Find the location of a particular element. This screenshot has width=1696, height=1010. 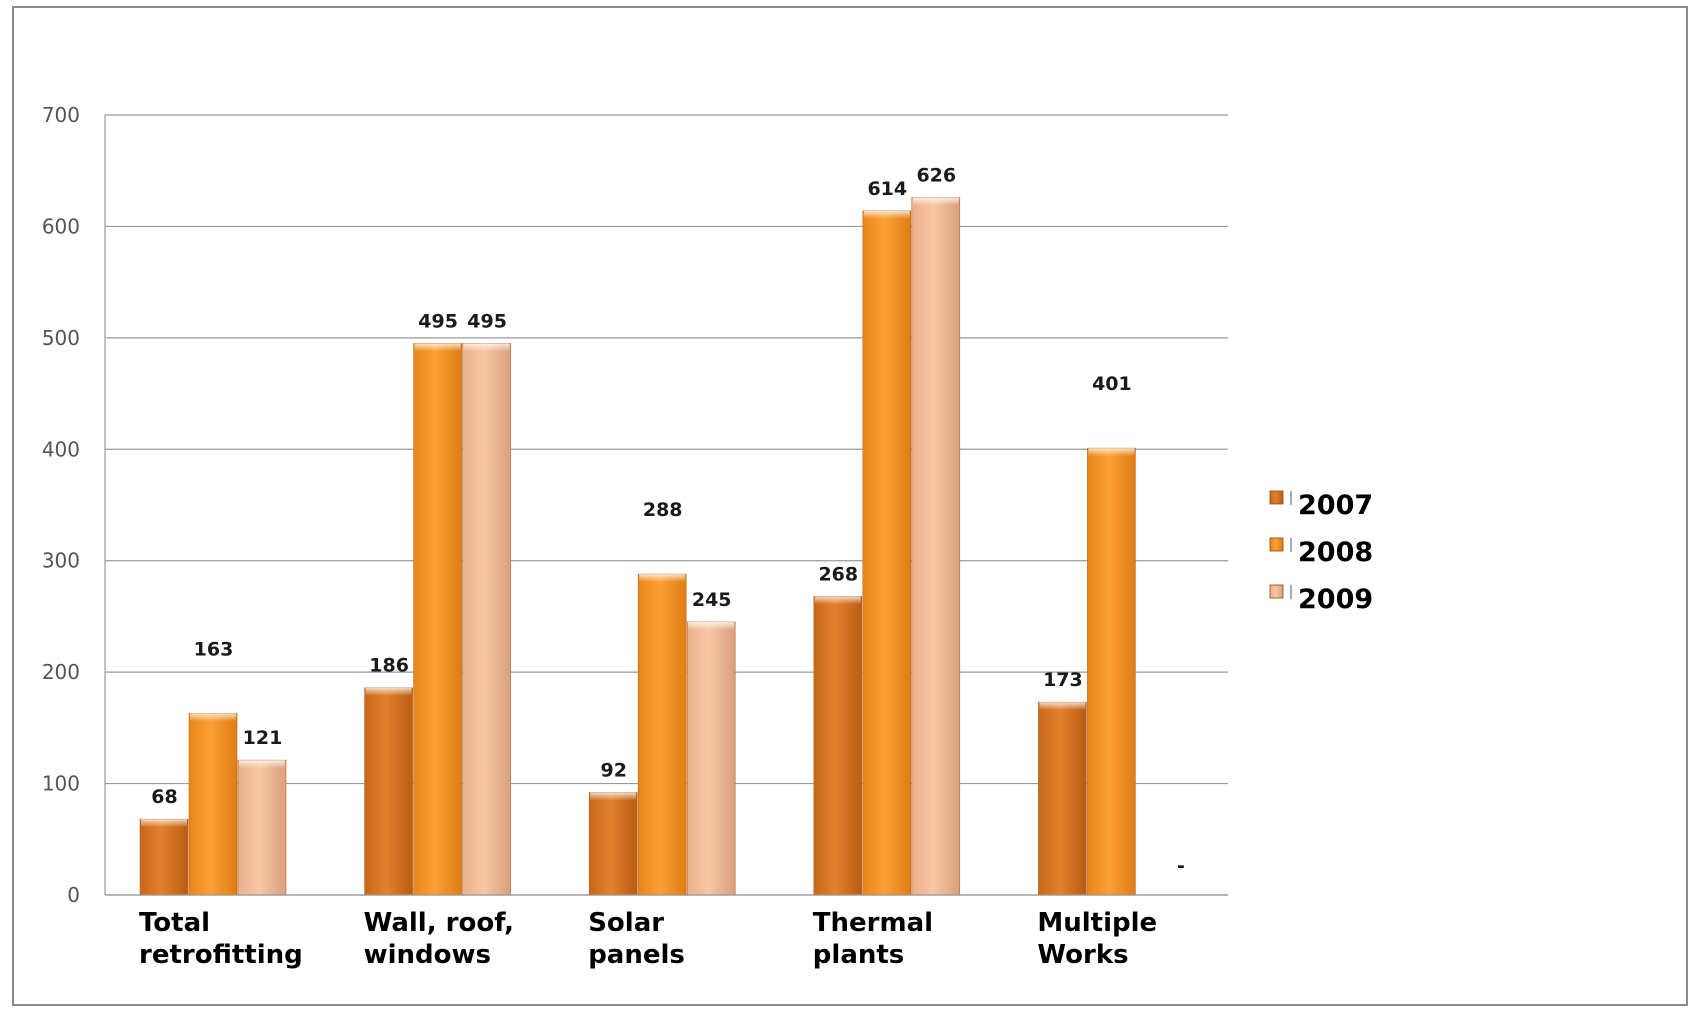

category-label-line: retrofitting is located at coordinates (221, 955).